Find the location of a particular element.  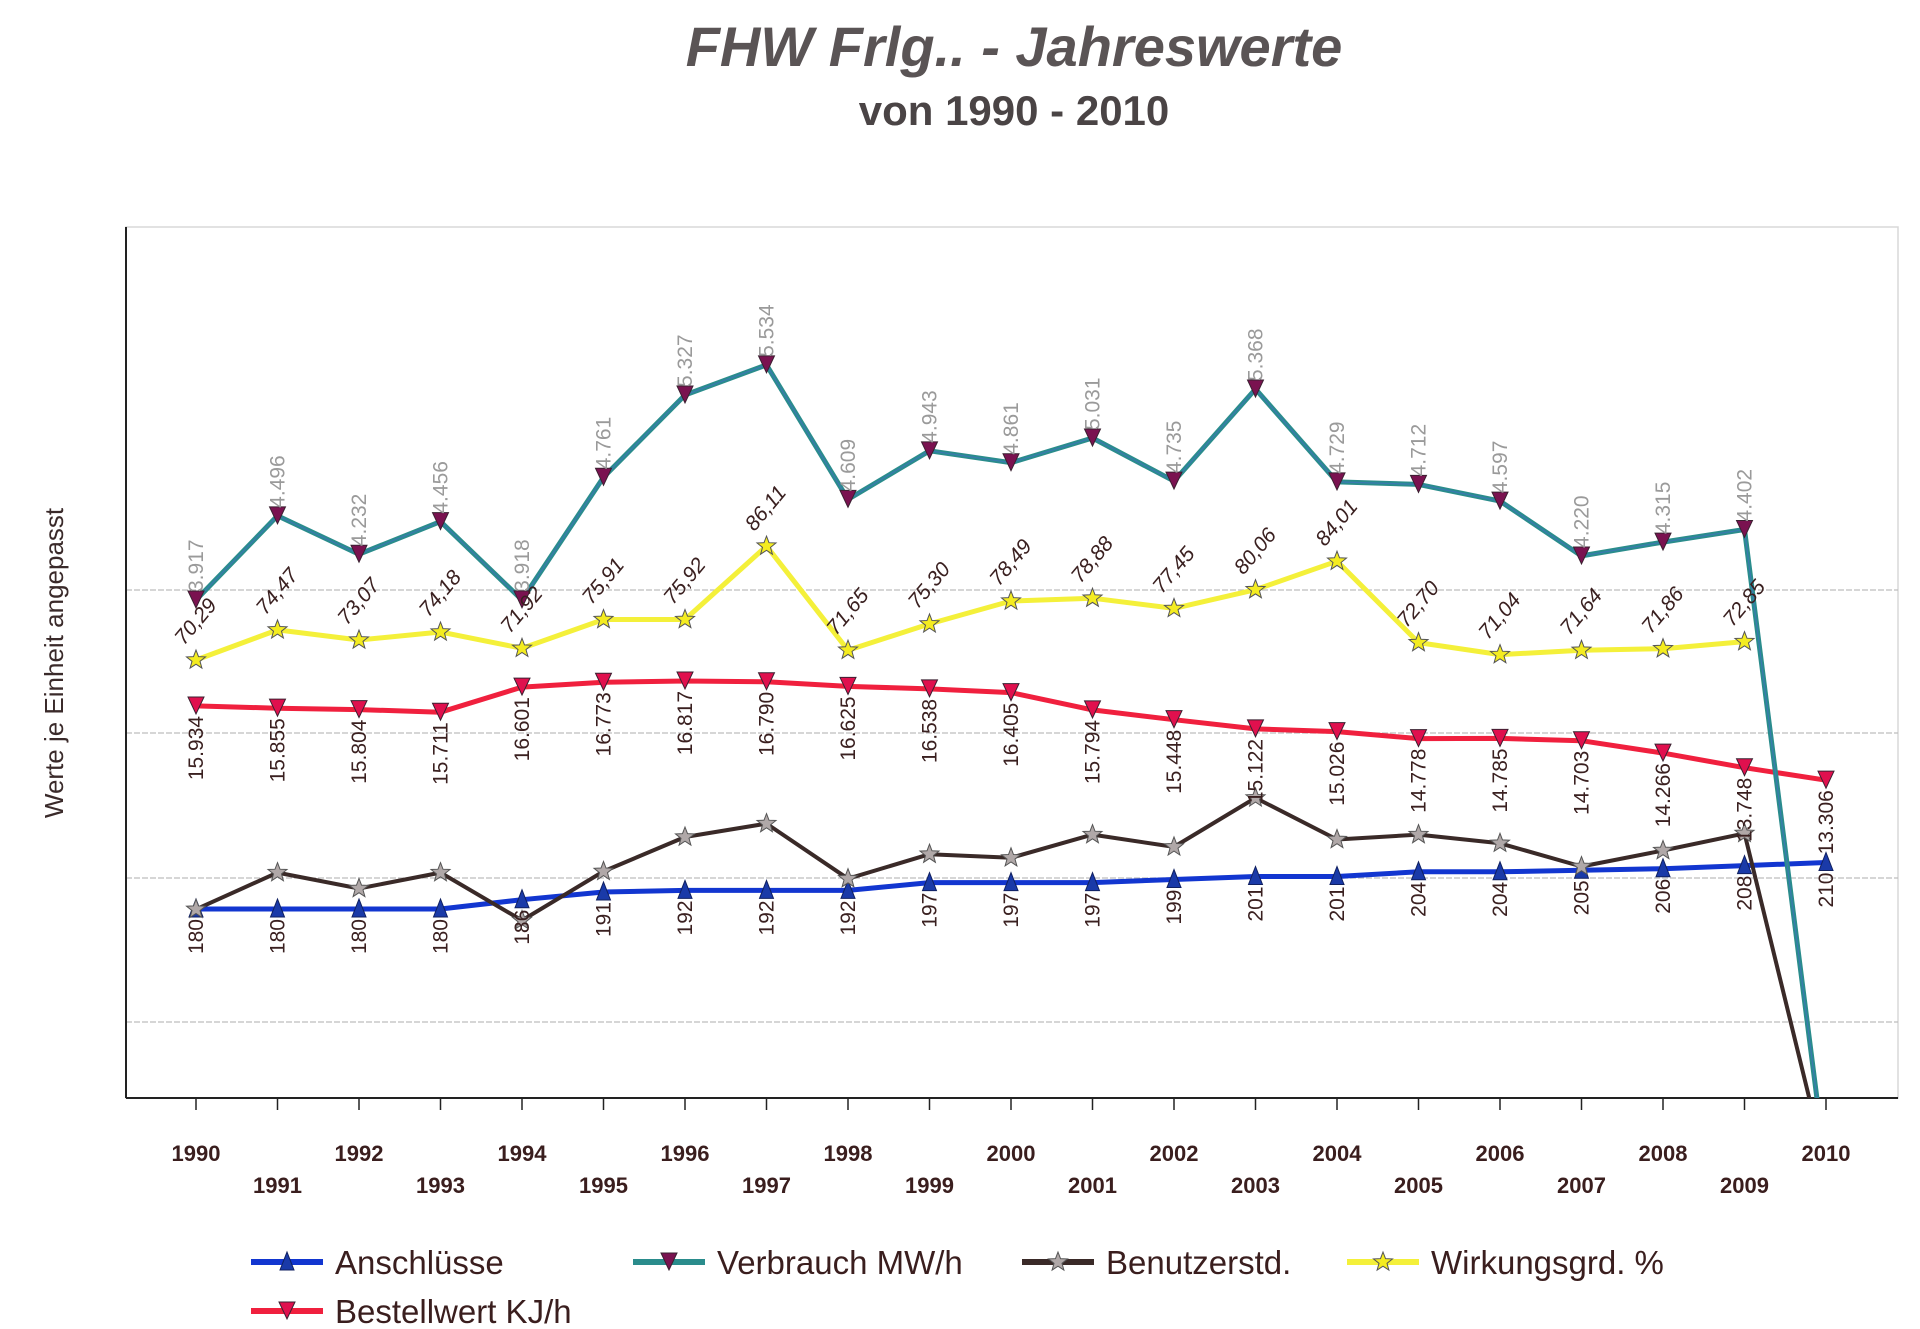

chart-title: FHW Frlg.. - Jahreswerte is located at coordinates (1014, 46).